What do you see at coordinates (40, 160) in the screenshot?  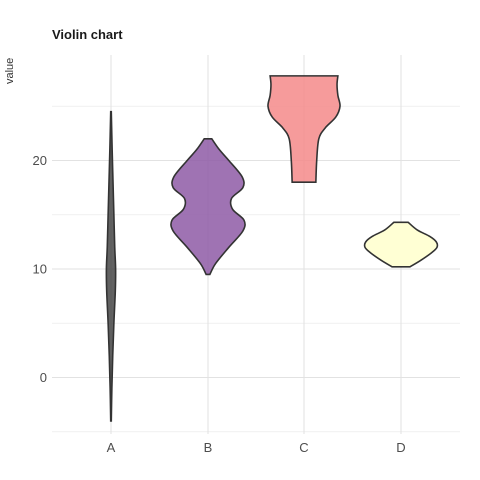 I see `y-tick-label: 20` at bounding box center [40, 160].